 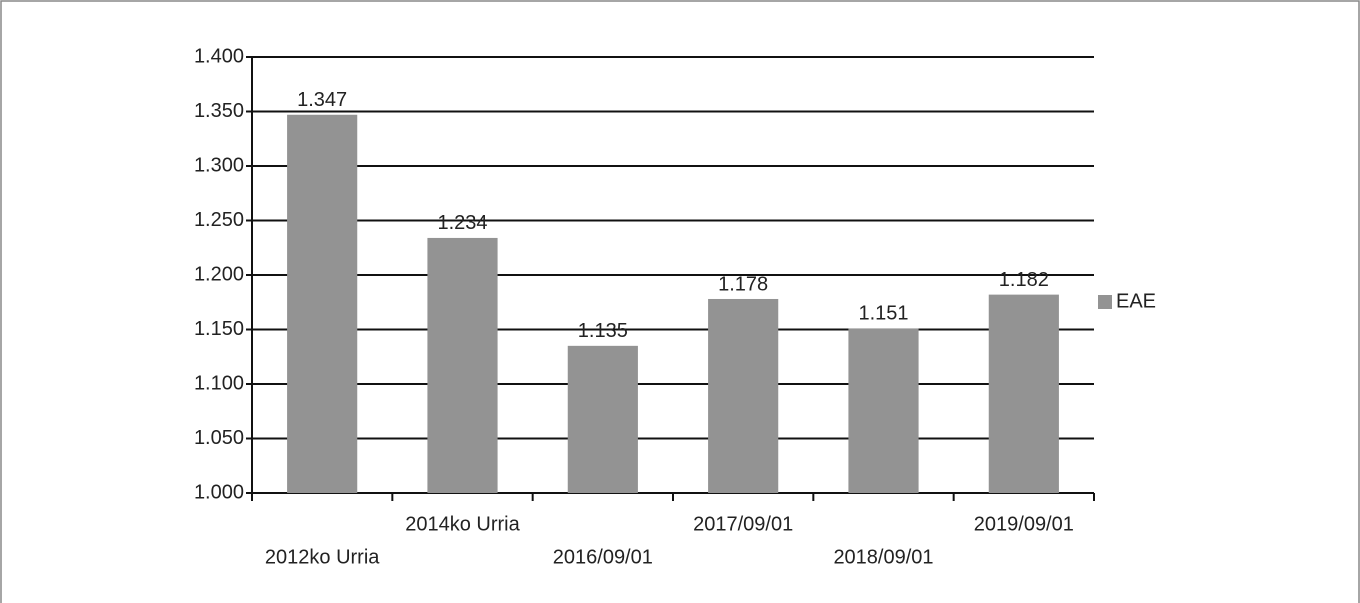 What do you see at coordinates (219, 329) in the screenshot?
I see `y-tick-label: 1.150` at bounding box center [219, 329].